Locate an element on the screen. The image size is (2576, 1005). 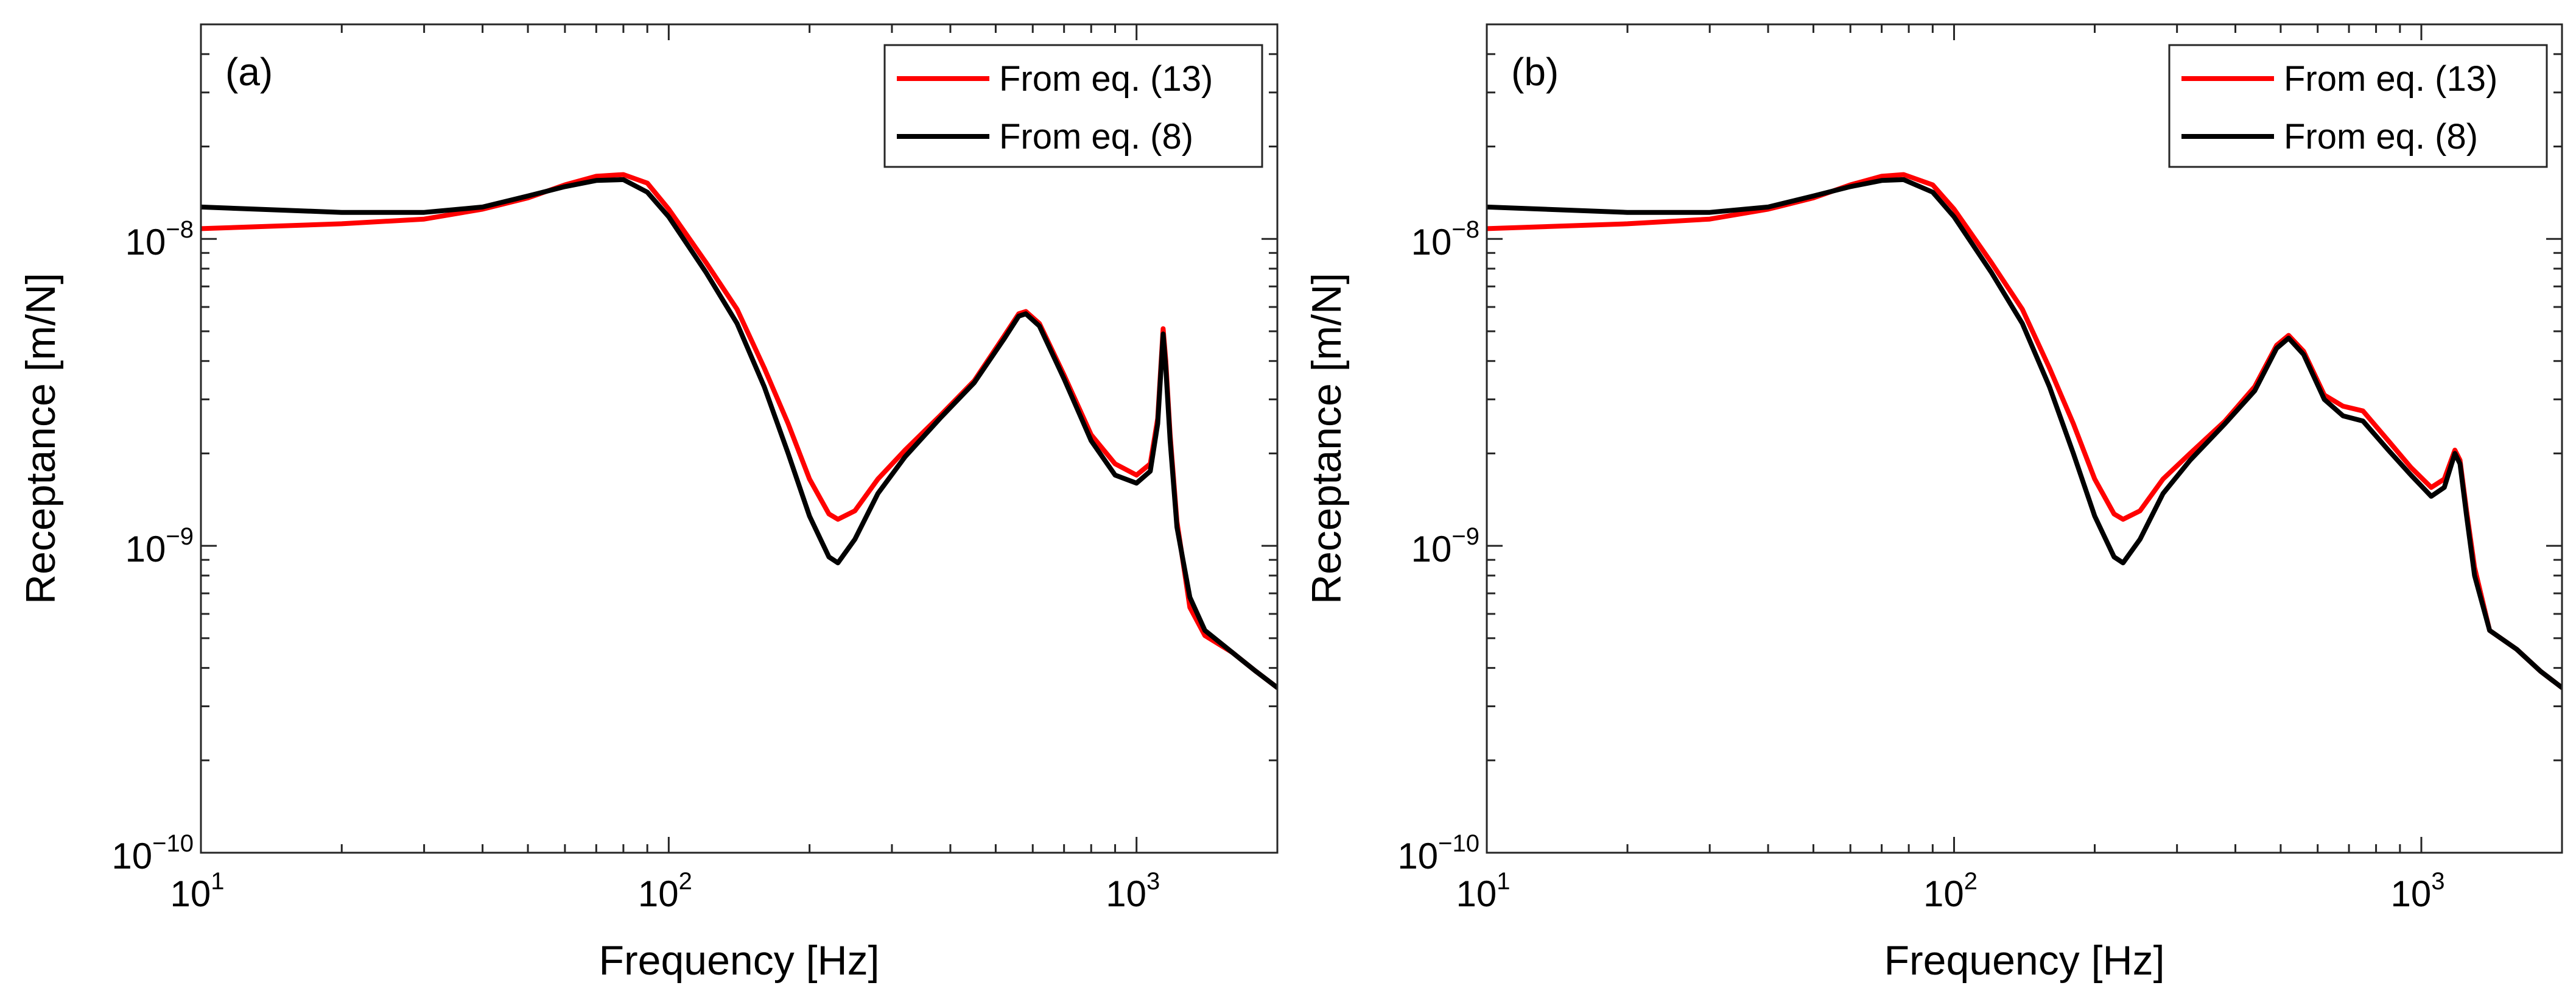
panel-label: (a) is located at coordinates (249, 72).